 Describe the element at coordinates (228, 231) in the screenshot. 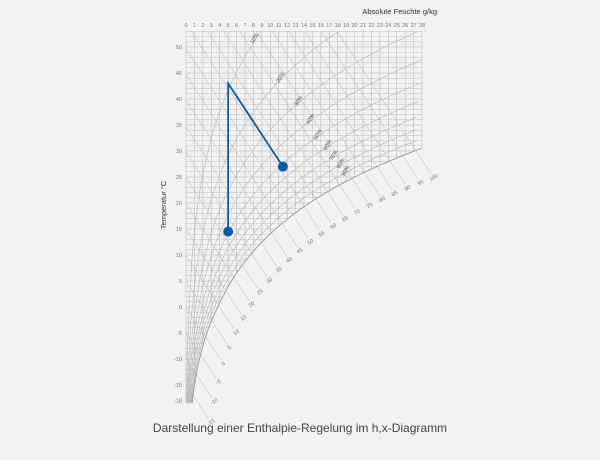

I see `process-start-point` at that location.